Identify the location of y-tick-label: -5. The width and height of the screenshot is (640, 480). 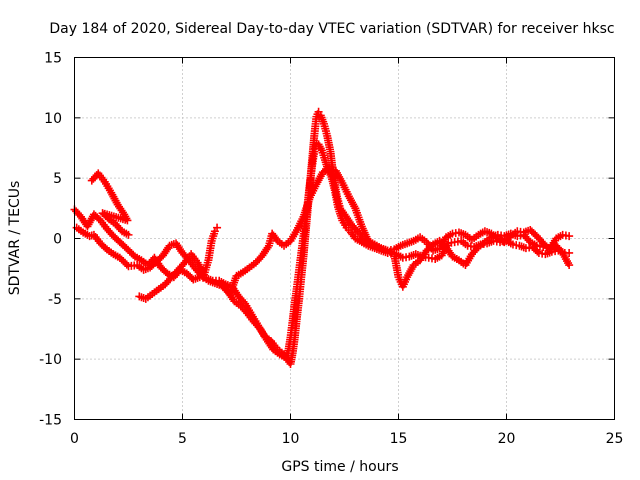
(55, 300).